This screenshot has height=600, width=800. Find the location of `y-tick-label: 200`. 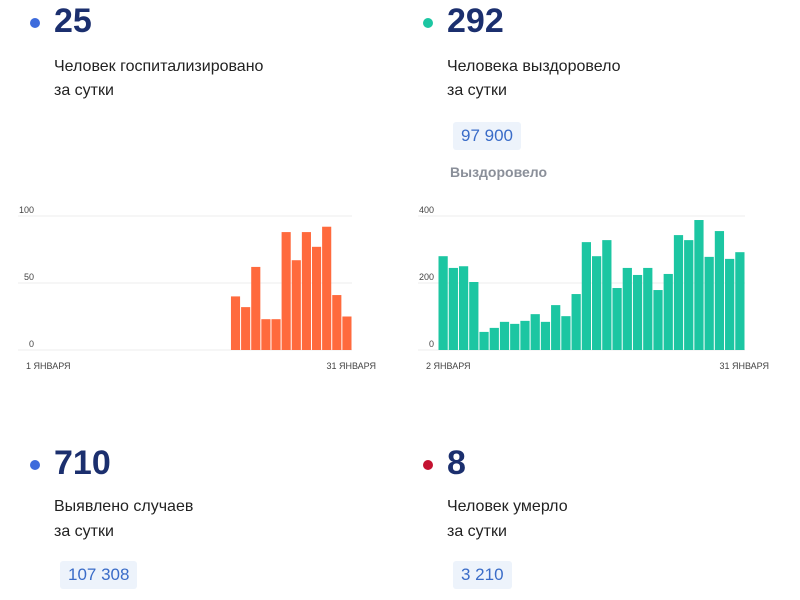

y-tick-label: 200 is located at coordinates (426, 277).